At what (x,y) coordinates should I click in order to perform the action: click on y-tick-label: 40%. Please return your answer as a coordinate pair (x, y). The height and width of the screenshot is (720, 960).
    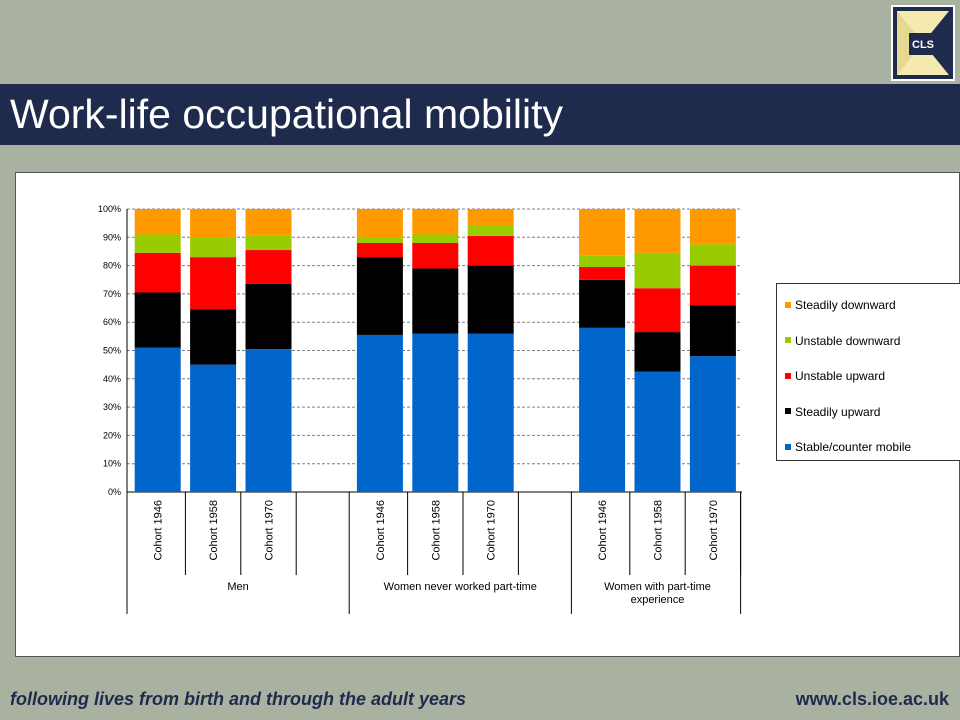
    Looking at the image, I should click on (112, 379).